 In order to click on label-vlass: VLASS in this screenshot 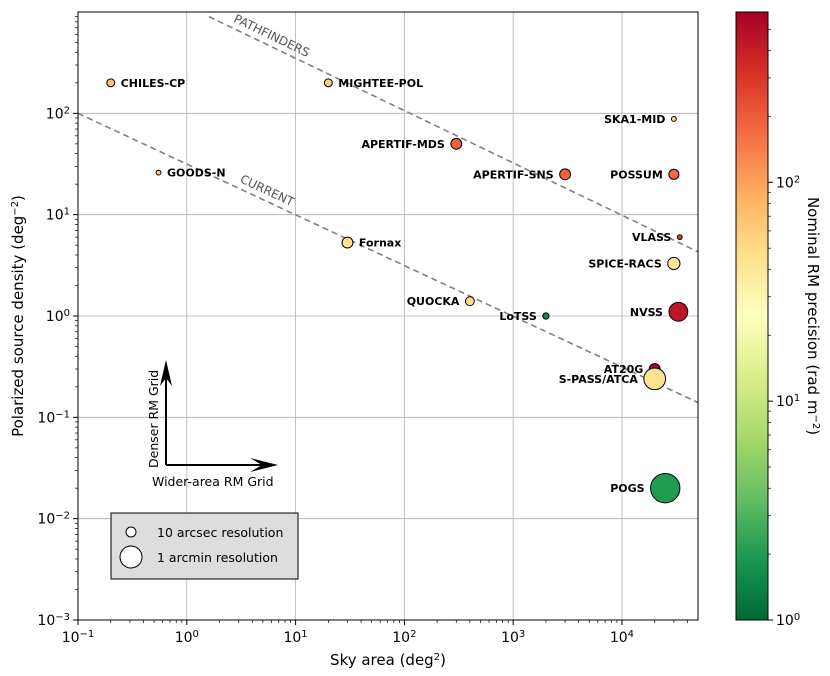, I will do `click(651, 237)`.